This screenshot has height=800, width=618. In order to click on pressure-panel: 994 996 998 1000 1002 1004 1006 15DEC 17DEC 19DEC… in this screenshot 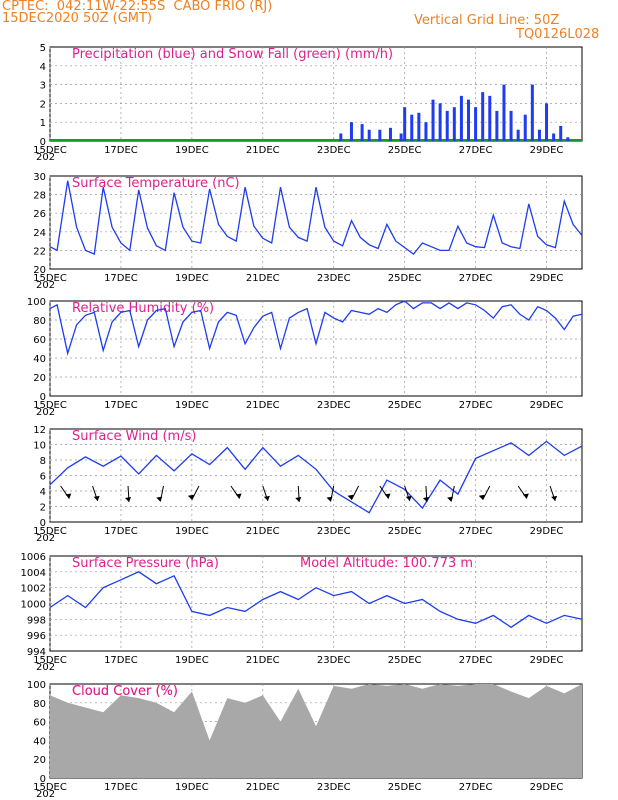, I will do `click(302, 612)`.